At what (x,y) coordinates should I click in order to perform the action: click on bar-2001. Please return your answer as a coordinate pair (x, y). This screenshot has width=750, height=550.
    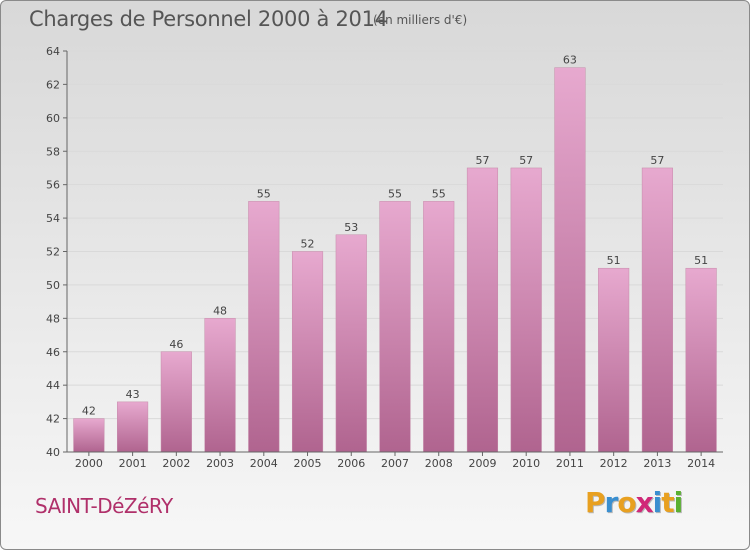
    Looking at the image, I should click on (133, 427).